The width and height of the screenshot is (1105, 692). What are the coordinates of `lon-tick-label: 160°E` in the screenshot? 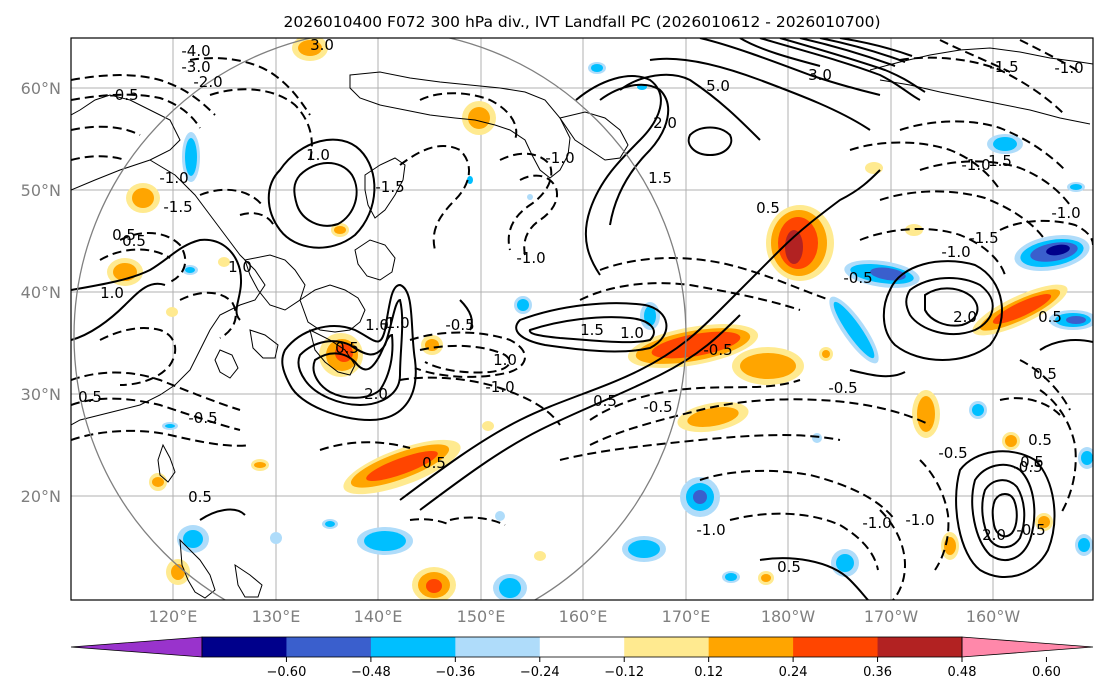 It's located at (583, 616).